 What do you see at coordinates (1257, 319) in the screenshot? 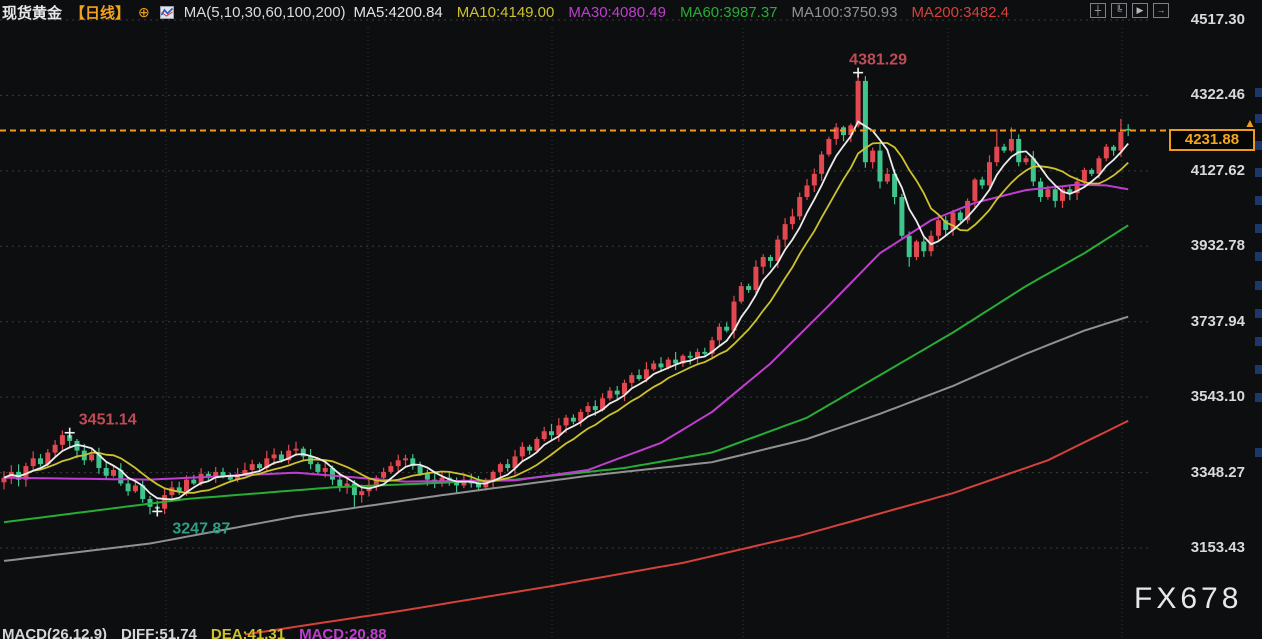
I see `right-edge-panel` at bounding box center [1257, 319].